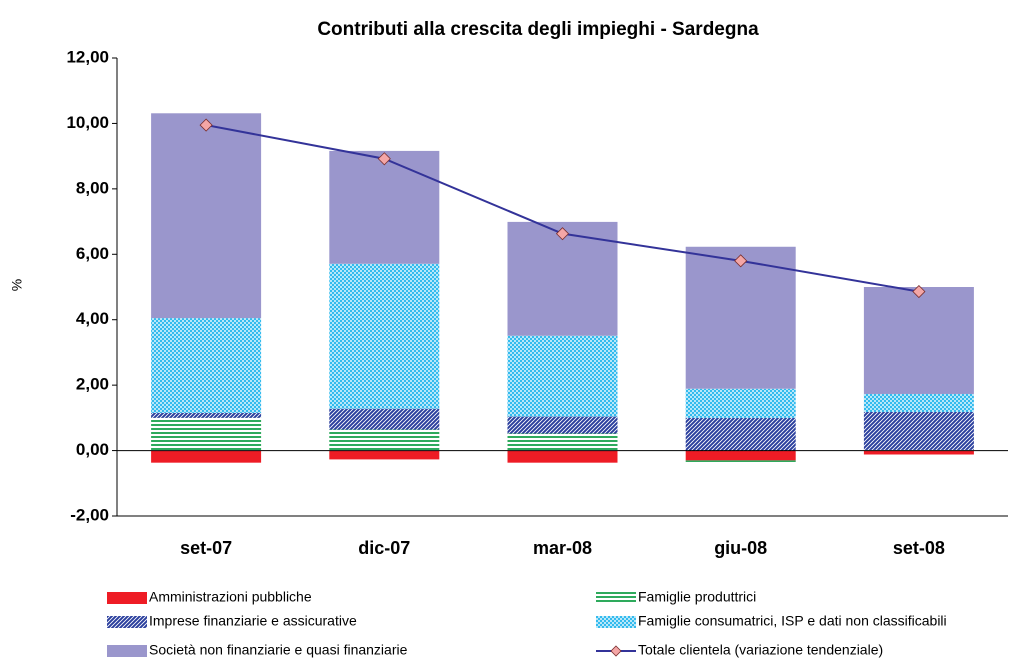  I want to click on y-tick-label: -2,00, so click(89, 514).